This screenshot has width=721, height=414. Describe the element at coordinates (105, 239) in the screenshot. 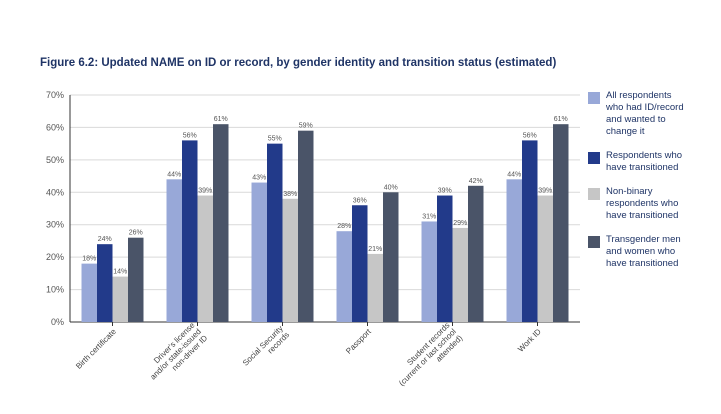

I see `data-label: 24%` at that location.